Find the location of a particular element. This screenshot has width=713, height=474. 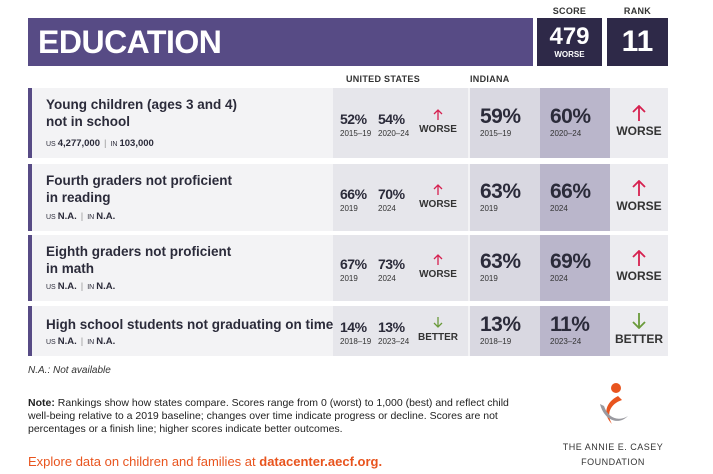

state-value: 69% is located at coordinates (570, 261).